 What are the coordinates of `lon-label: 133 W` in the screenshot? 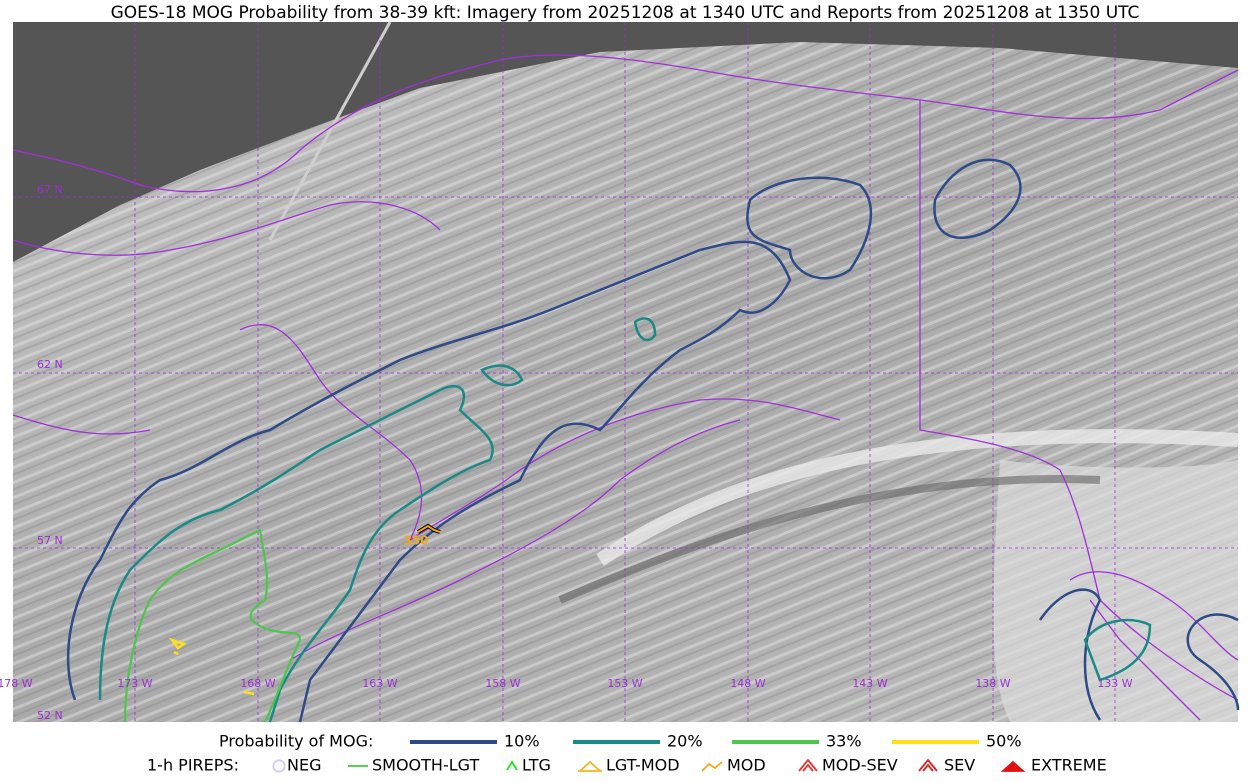 It's located at (1114, 683).